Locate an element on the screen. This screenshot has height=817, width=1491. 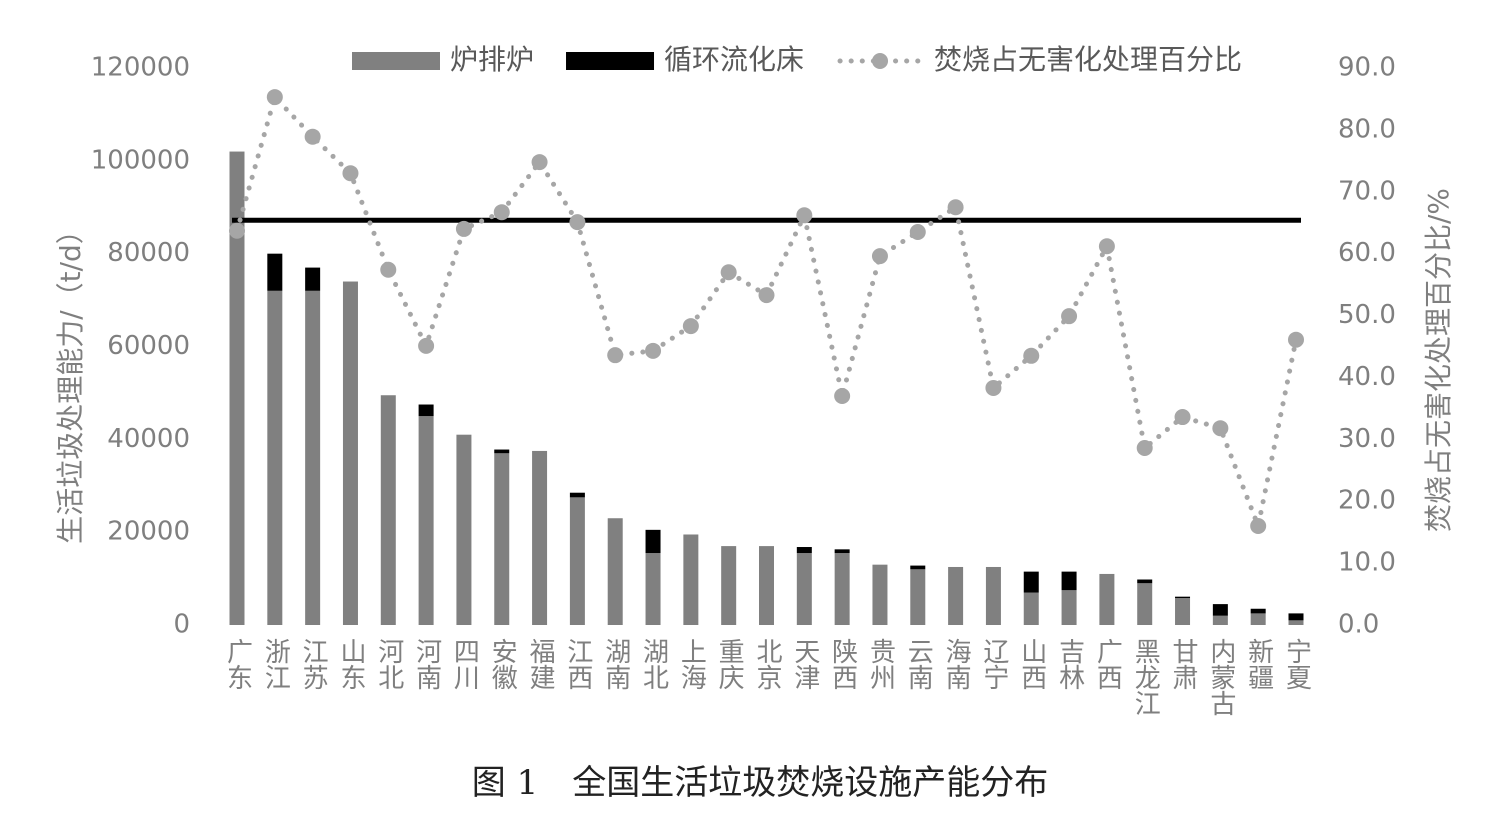
x-tick-label: 广东 is located at coordinates (238, 664).